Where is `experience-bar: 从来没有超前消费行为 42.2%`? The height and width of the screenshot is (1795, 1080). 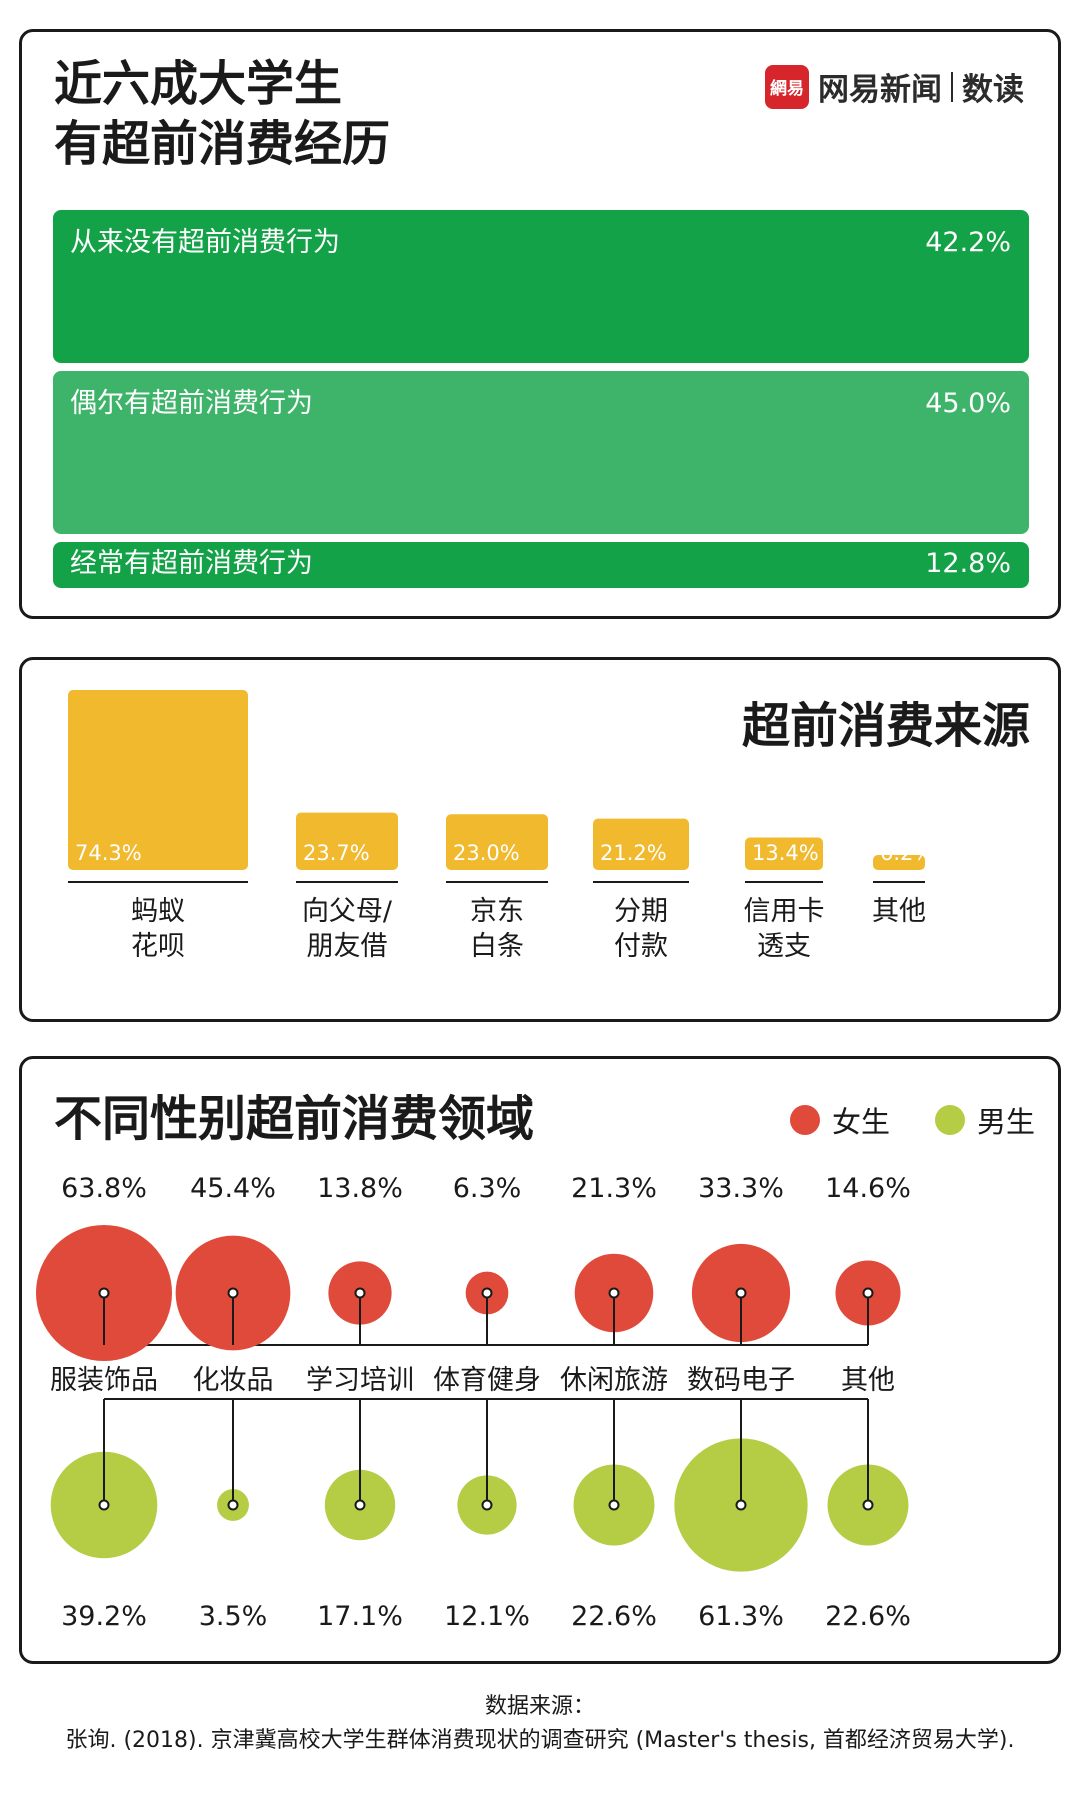
experience-bar: 从来没有超前消费行为 42.2% is located at coordinates (541, 286).